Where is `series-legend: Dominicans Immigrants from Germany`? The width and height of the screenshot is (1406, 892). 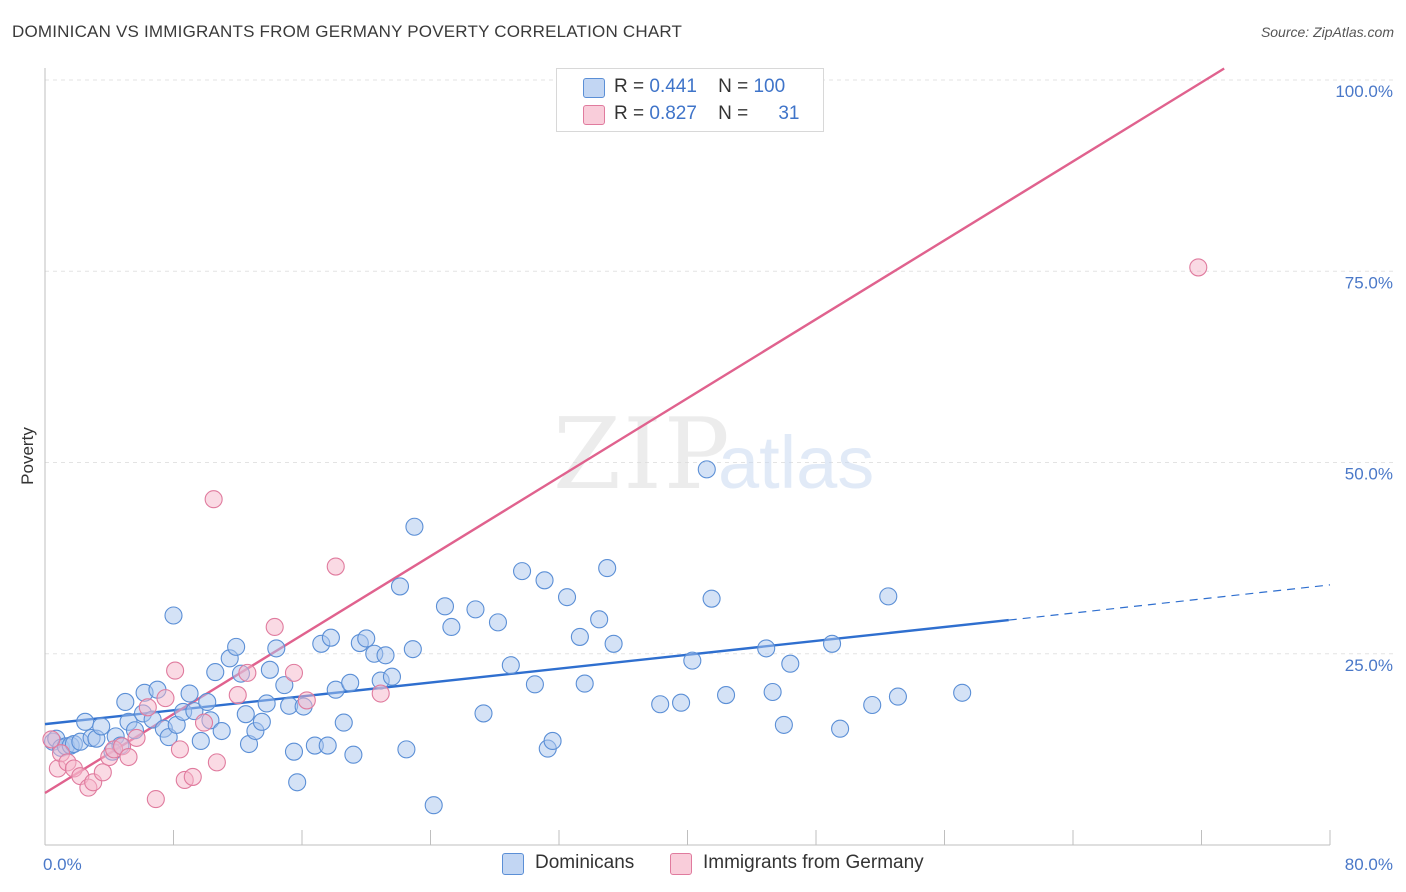
series-legend: Dominicans Immigrants from Germany is located at coordinates (703, 864).